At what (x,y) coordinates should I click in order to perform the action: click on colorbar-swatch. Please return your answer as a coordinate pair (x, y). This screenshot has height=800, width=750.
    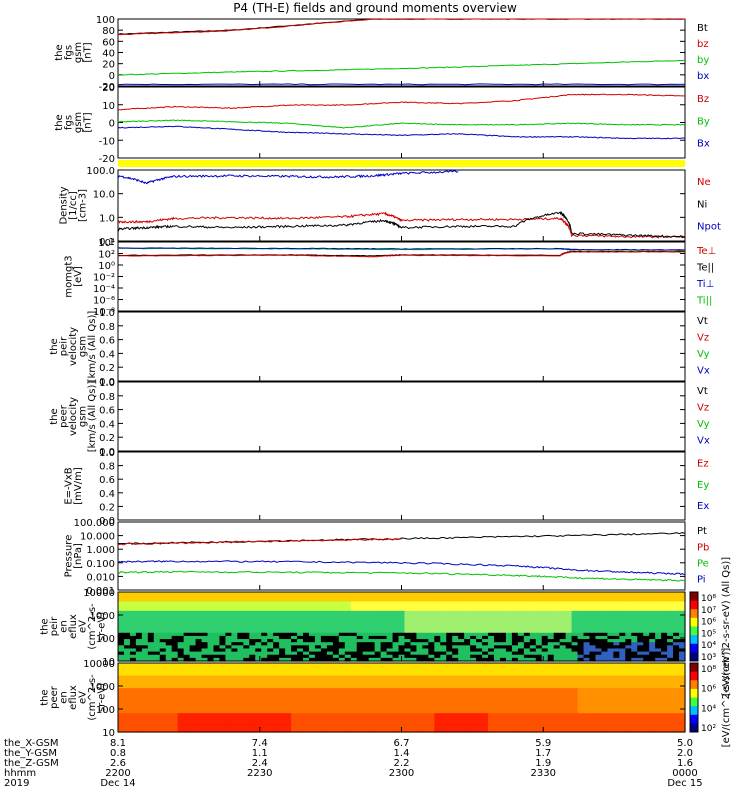
    Looking at the image, I should click on (694, 668).